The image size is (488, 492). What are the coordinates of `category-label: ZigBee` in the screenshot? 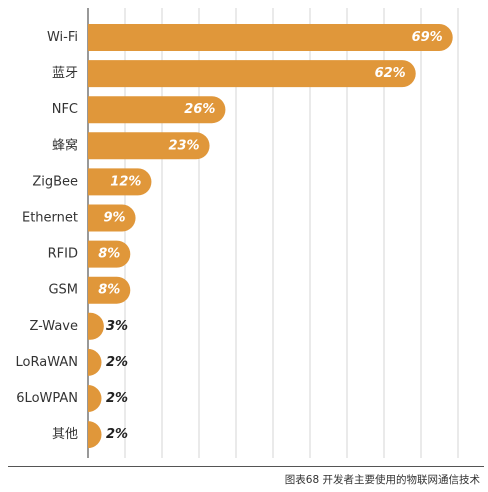 It's located at (55, 181).